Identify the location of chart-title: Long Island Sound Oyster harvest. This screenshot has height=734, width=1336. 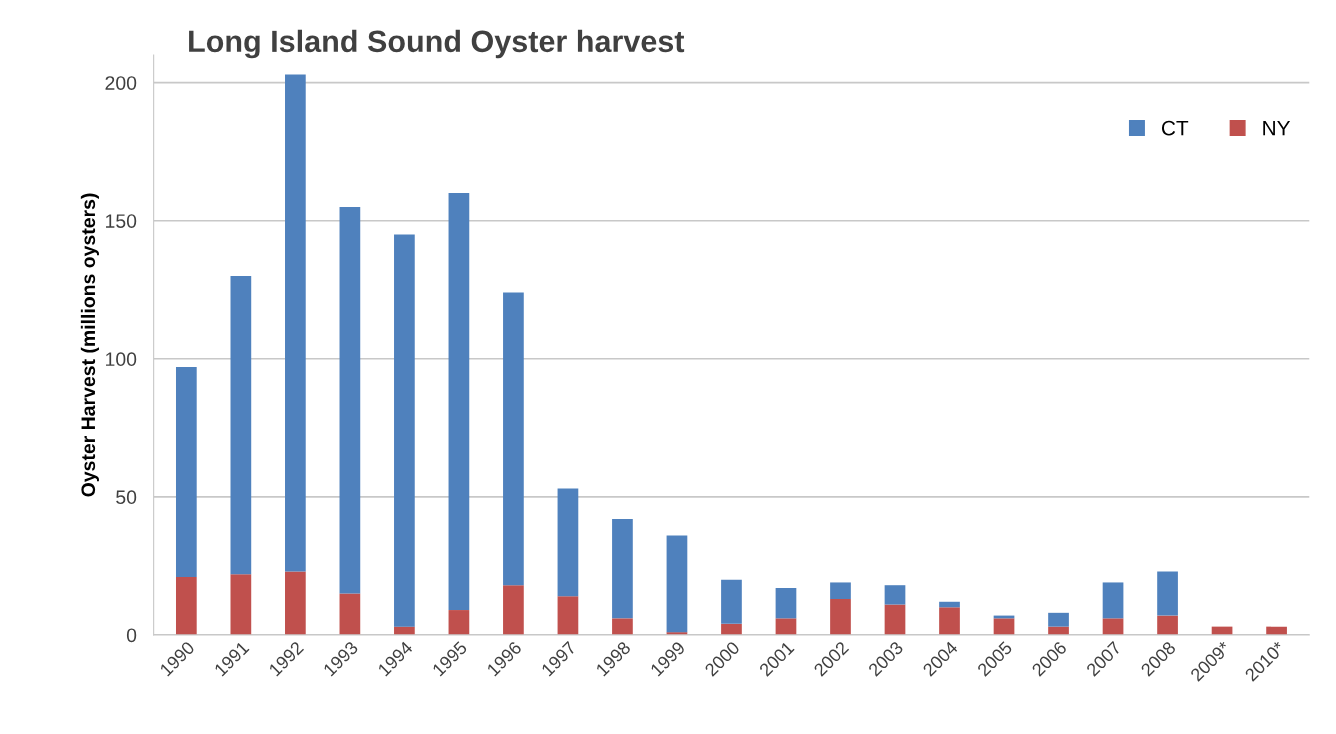
(437, 44).